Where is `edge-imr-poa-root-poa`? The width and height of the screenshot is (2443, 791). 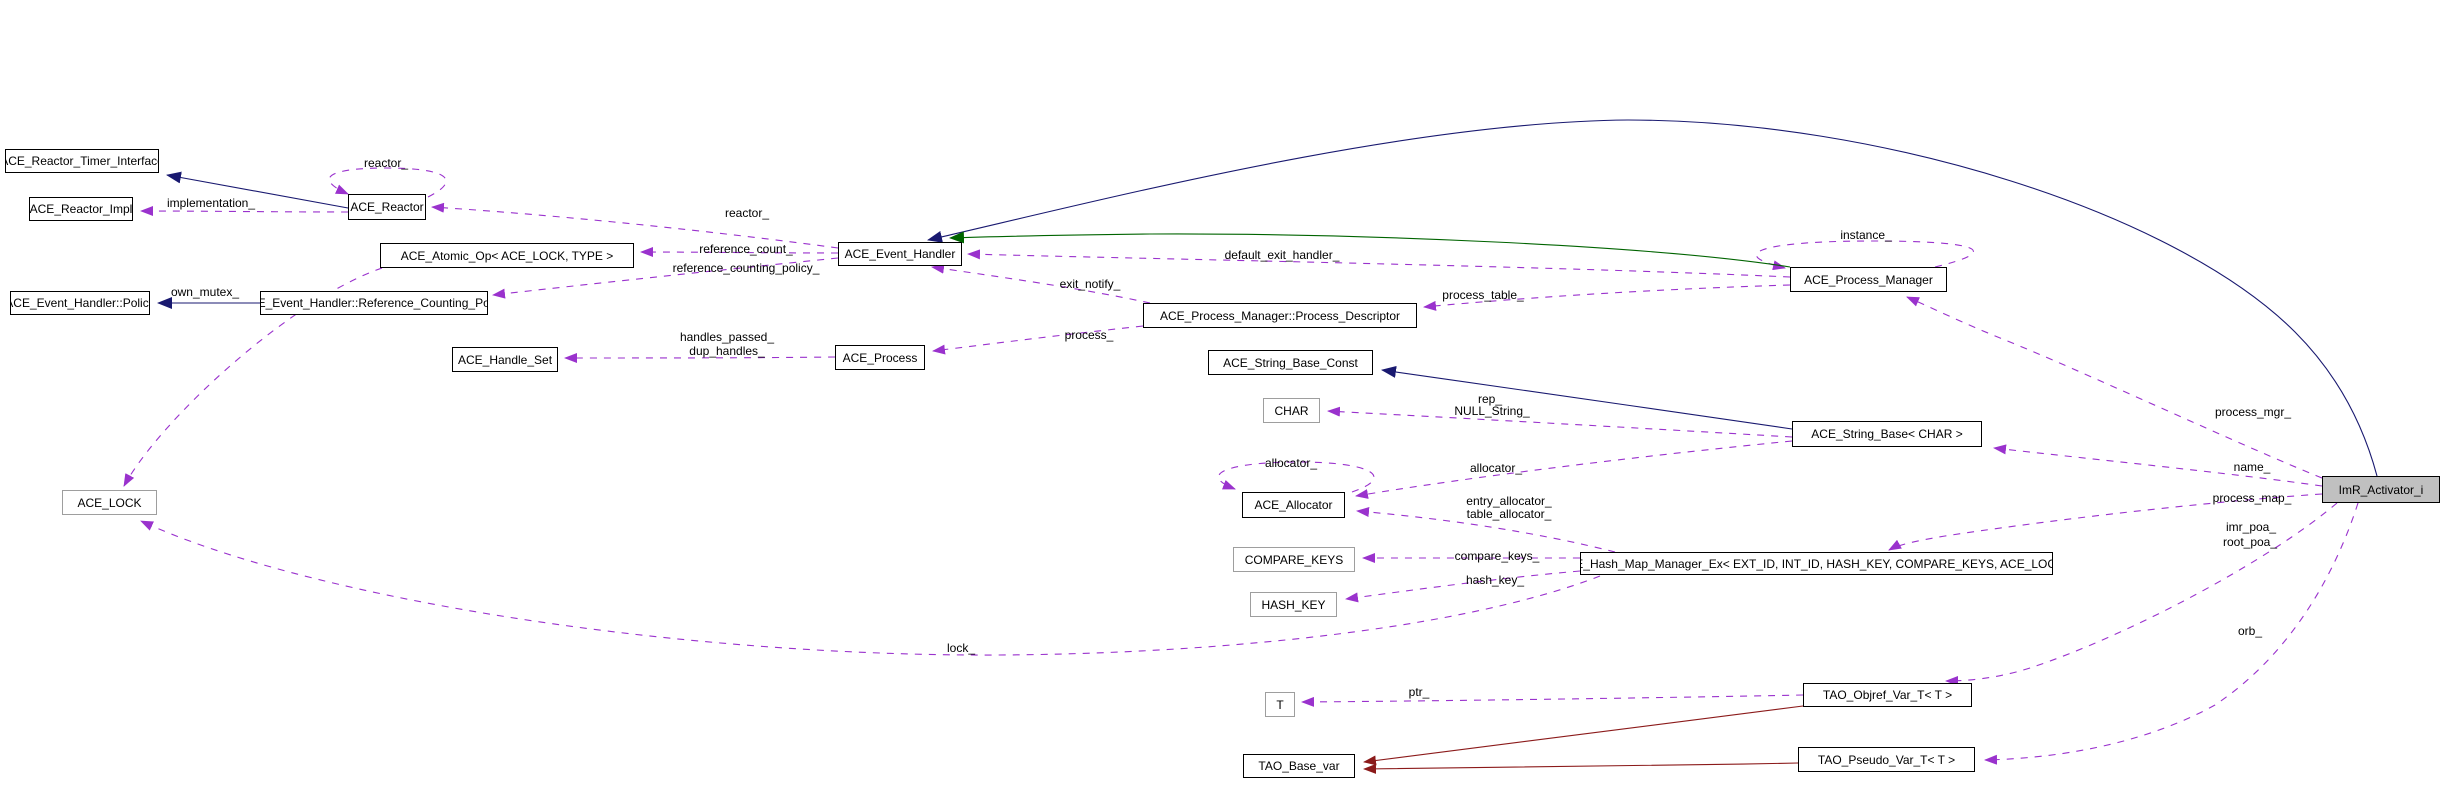
edge-imr-poa-root-poa is located at coordinates (2141, 594).